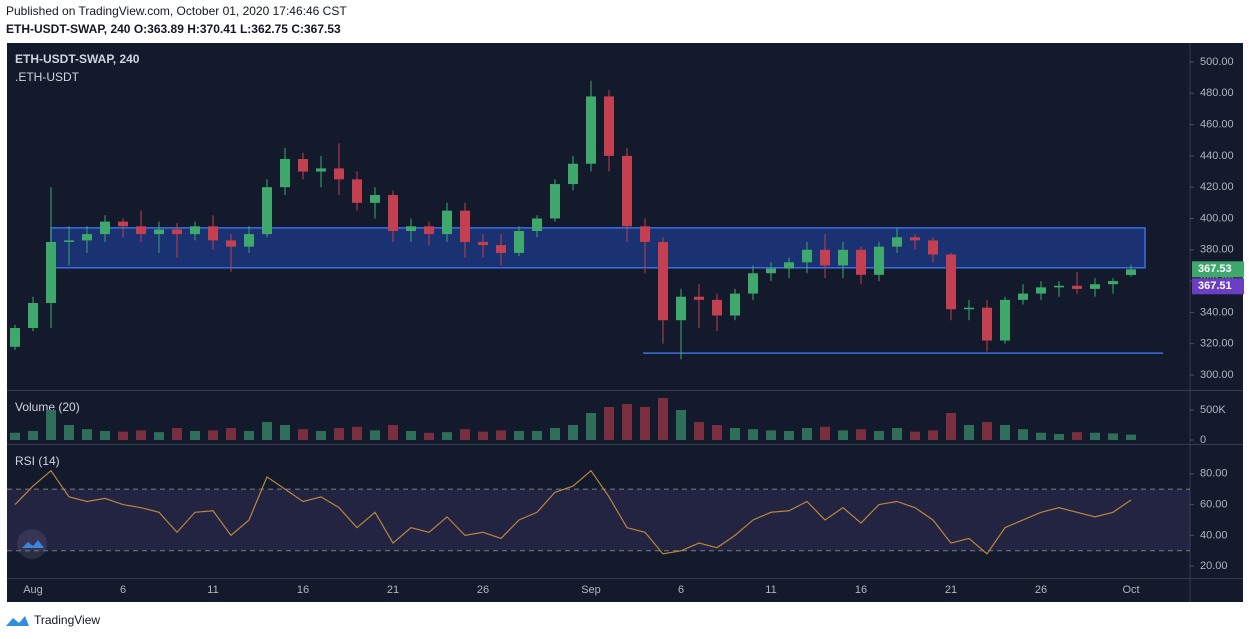 The width and height of the screenshot is (1249, 639). I want to click on x-tick-label: 11, so click(212, 590).